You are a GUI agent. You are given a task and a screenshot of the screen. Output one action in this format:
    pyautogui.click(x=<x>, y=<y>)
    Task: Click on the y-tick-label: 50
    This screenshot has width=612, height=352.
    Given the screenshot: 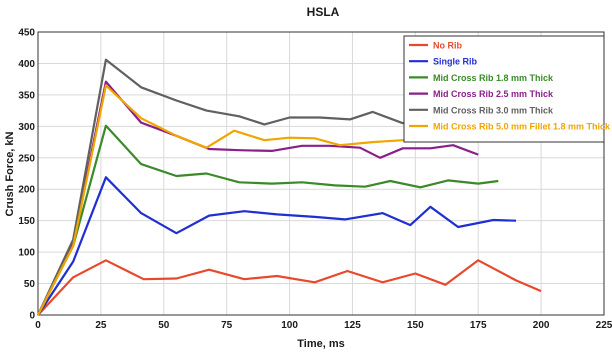 What is the action you would take?
    pyautogui.click(x=30, y=284)
    